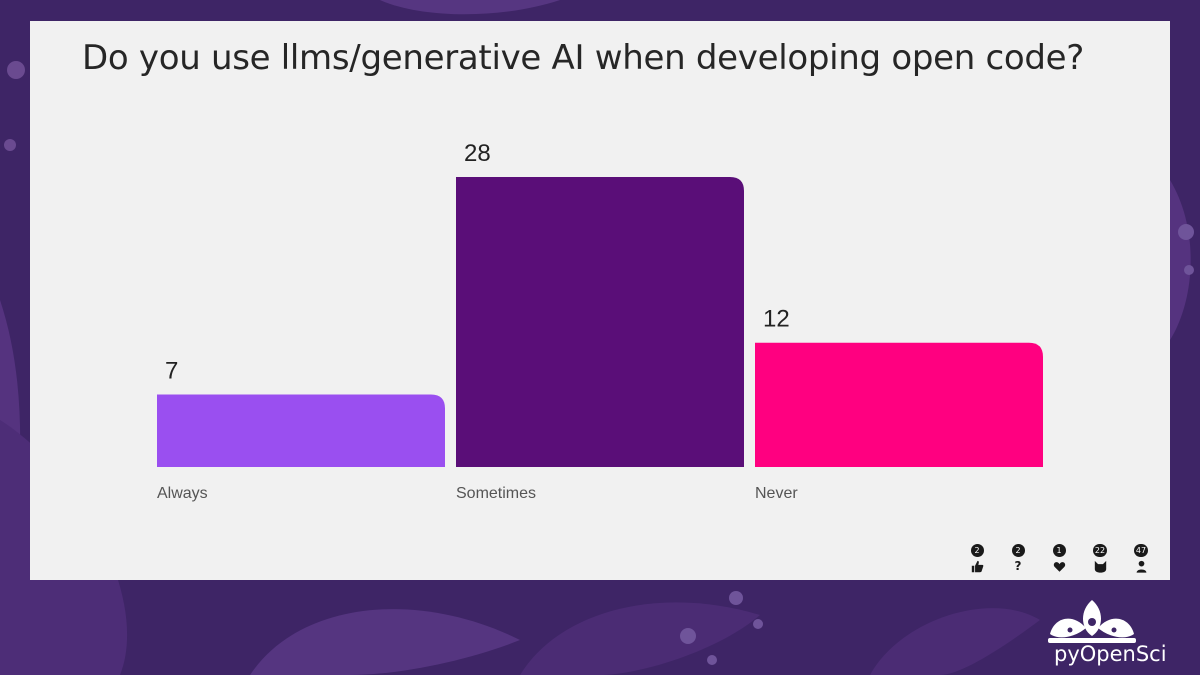  I want to click on bar-never, so click(899, 404).